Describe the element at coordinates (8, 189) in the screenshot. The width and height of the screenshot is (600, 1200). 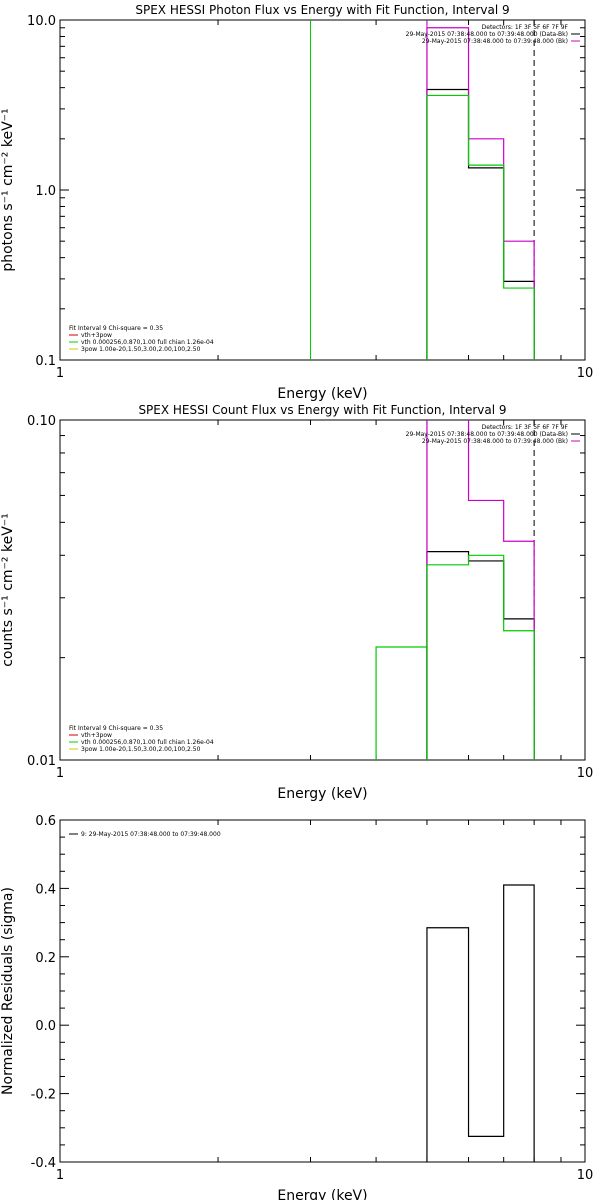
I see `y-axis-label: photons s⁻¹ cm⁻² keV⁻¹` at that location.